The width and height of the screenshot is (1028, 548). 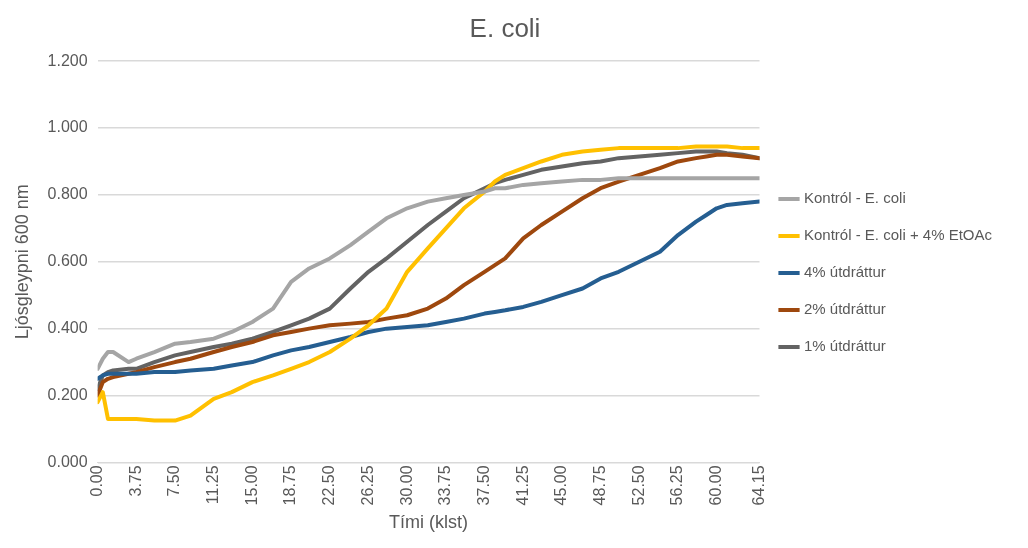 I want to click on x-tick-label: 22.50, so click(x=329, y=485).